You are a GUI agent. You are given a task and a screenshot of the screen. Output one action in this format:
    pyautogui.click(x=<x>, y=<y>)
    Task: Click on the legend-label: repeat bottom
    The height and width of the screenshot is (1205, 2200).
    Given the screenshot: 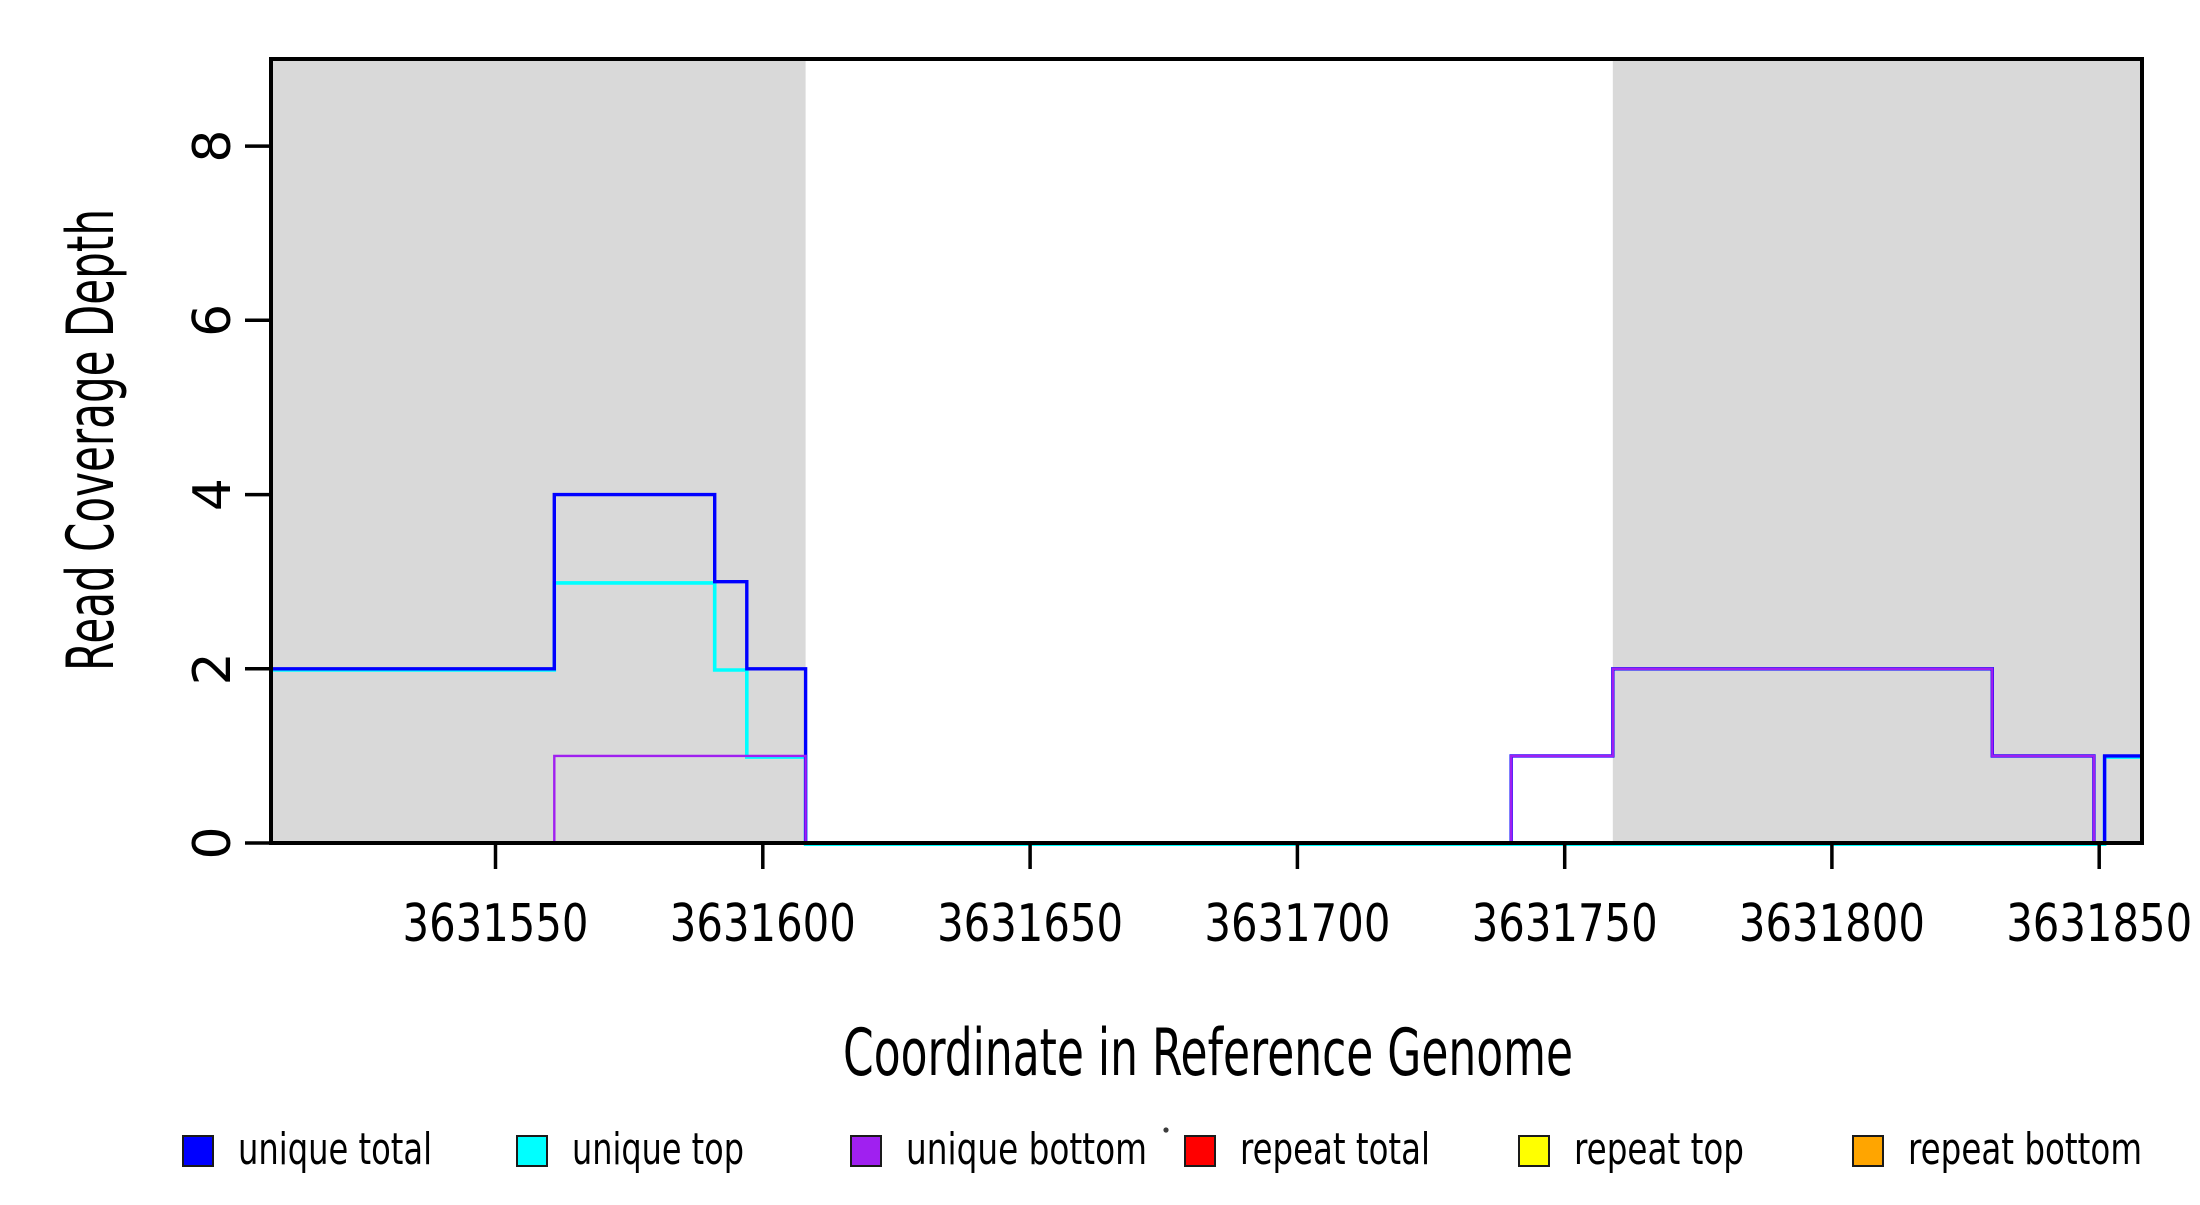 What is the action you would take?
    pyautogui.click(x=2025, y=1149)
    